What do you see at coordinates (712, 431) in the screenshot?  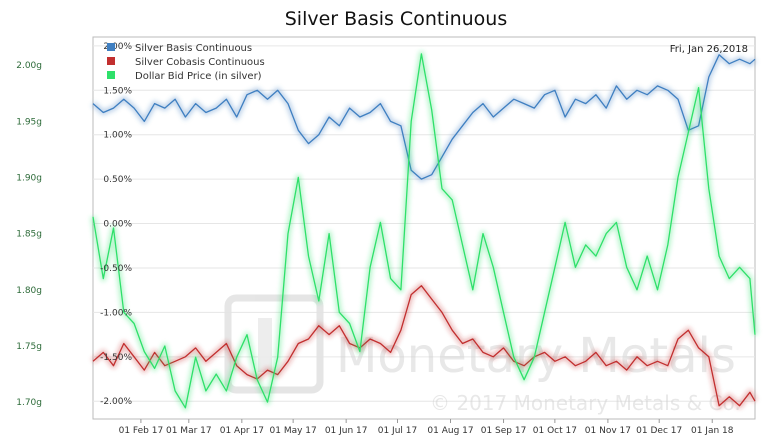 I see `x-tick-label: 01 Jan 18` at bounding box center [712, 431].